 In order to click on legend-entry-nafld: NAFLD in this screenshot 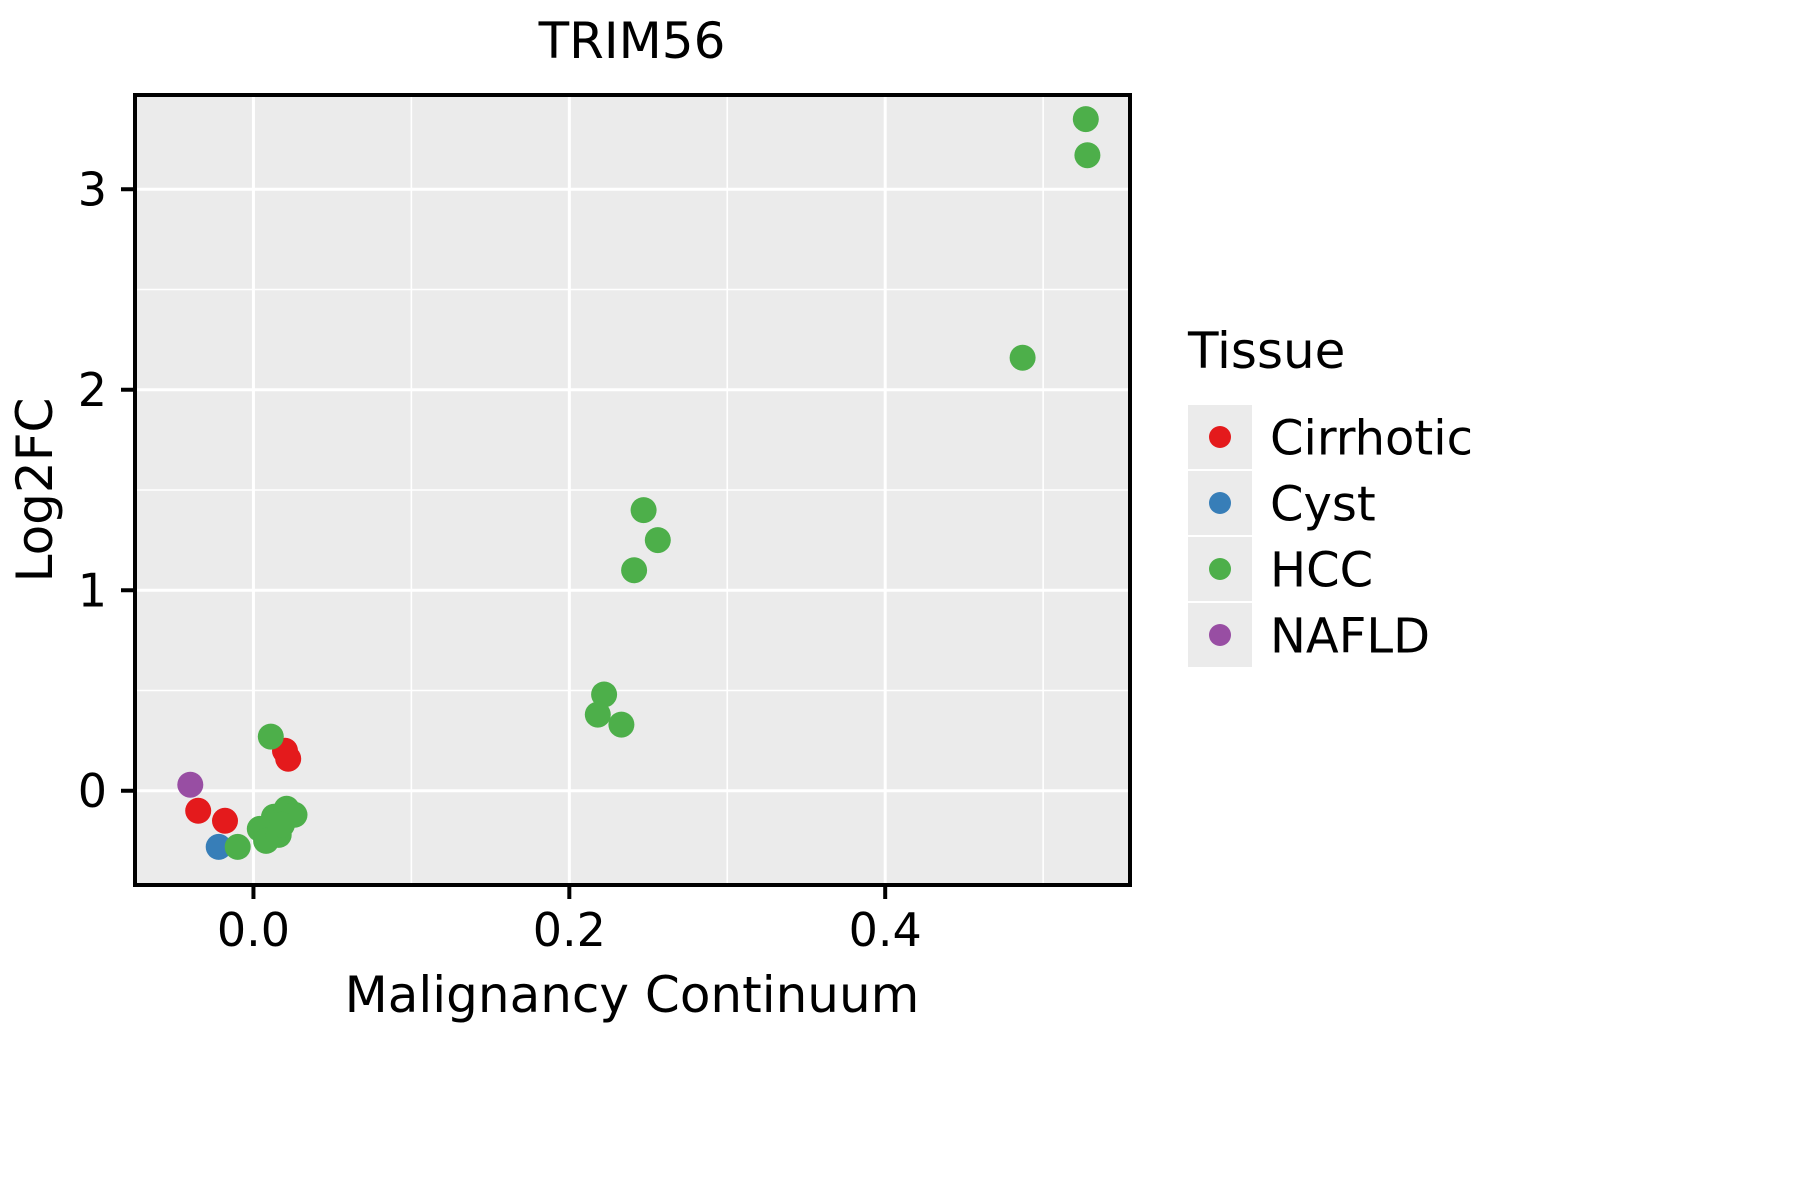, I will do `click(1309, 635)`.